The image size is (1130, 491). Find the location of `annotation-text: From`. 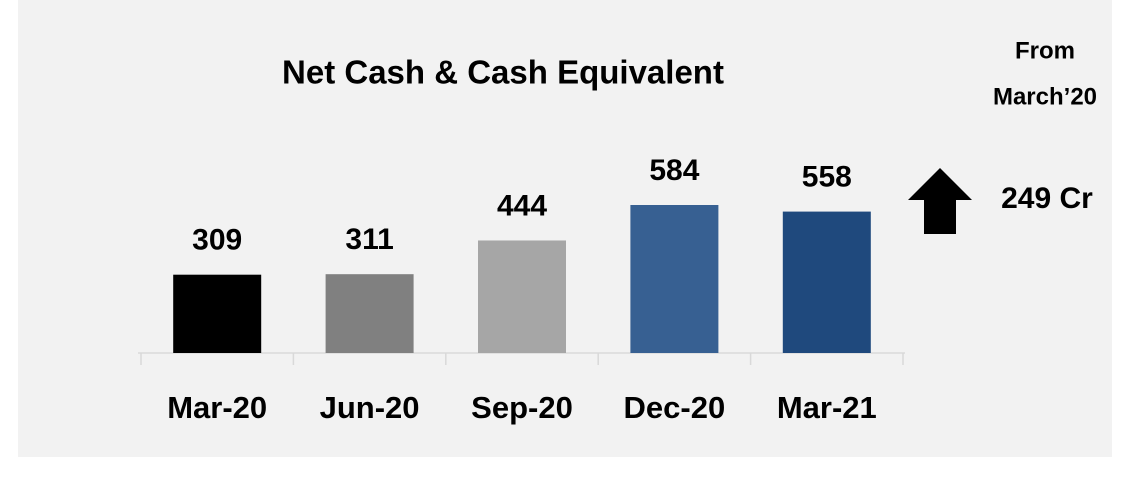

annotation-text: From is located at coordinates (1045, 50).